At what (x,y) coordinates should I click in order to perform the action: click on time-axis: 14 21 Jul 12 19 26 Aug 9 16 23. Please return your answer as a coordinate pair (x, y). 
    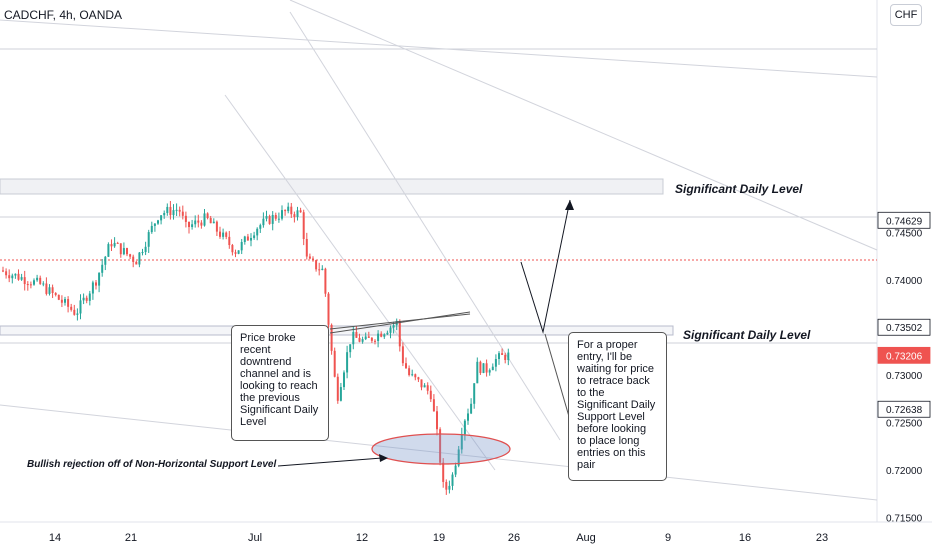
    Looking at the image, I should click on (438, 538).